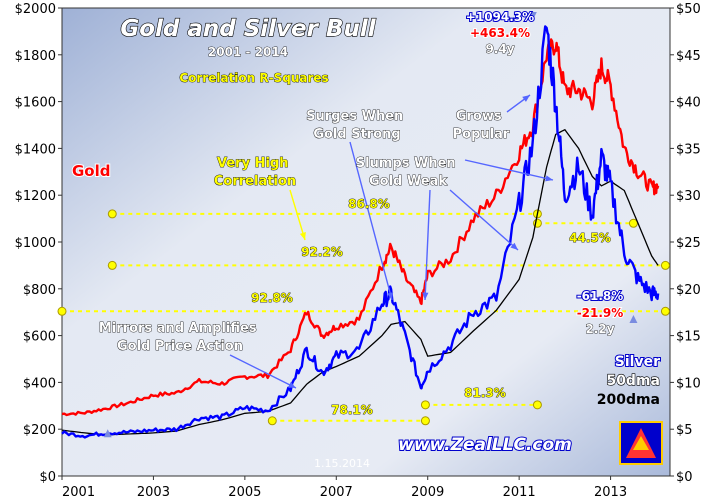  What do you see at coordinates (35, 103) in the screenshot?
I see `left-tick-label: $1600` at bounding box center [35, 103].